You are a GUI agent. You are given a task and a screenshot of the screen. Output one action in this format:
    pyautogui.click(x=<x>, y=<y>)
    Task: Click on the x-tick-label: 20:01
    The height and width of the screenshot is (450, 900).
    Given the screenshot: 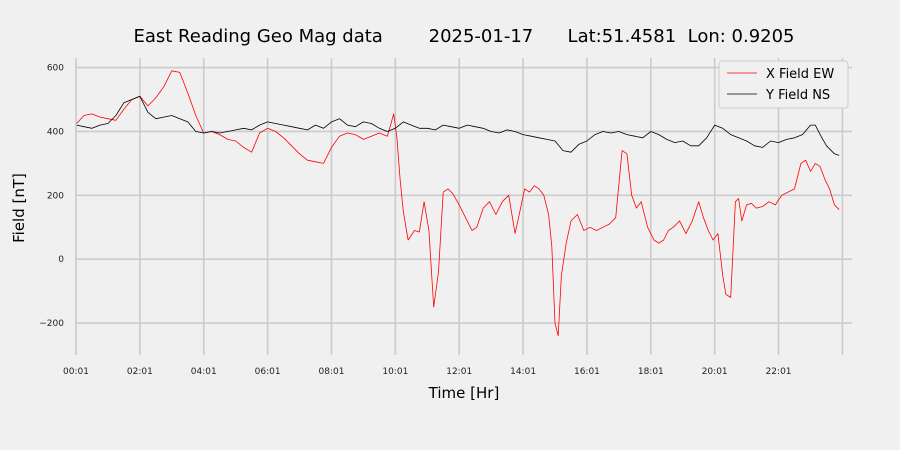 What is the action you would take?
    pyautogui.click(x=715, y=372)
    